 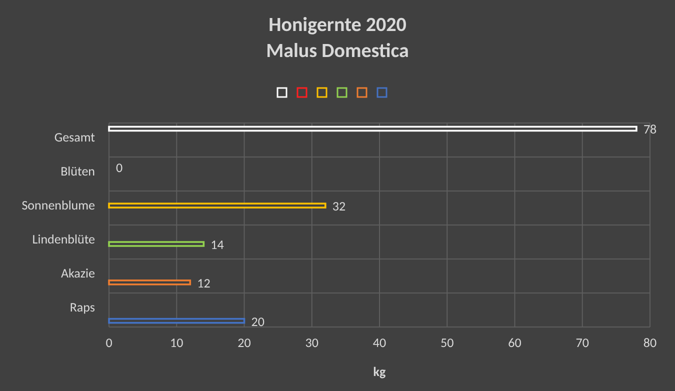 I want to click on x-tick-label: 20, so click(x=245, y=343).